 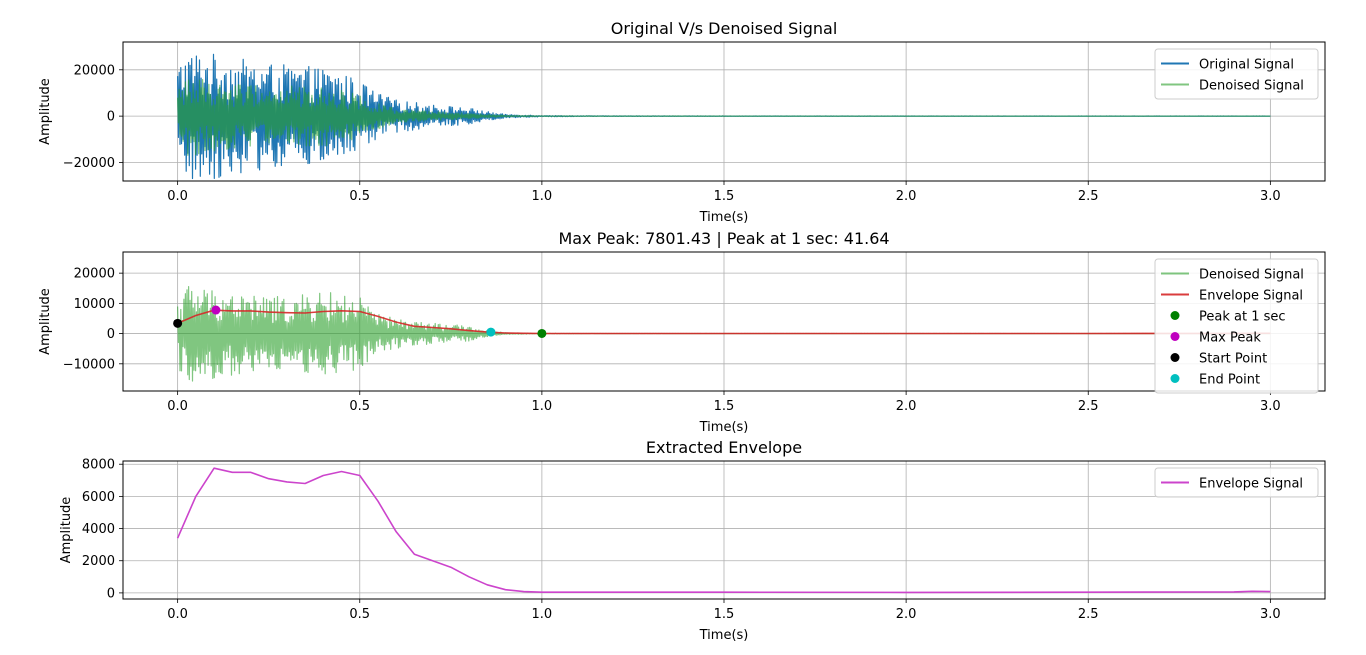 I want to click on legend-entry-label: Max Peak, so click(x=1230, y=338).